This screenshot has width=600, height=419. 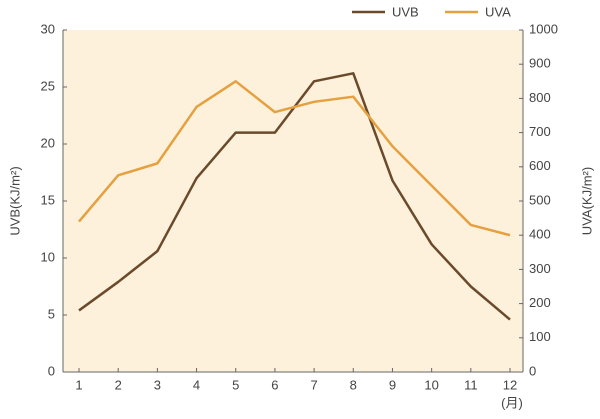 I want to click on y2-tick-label: 800, so click(x=540, y=97).